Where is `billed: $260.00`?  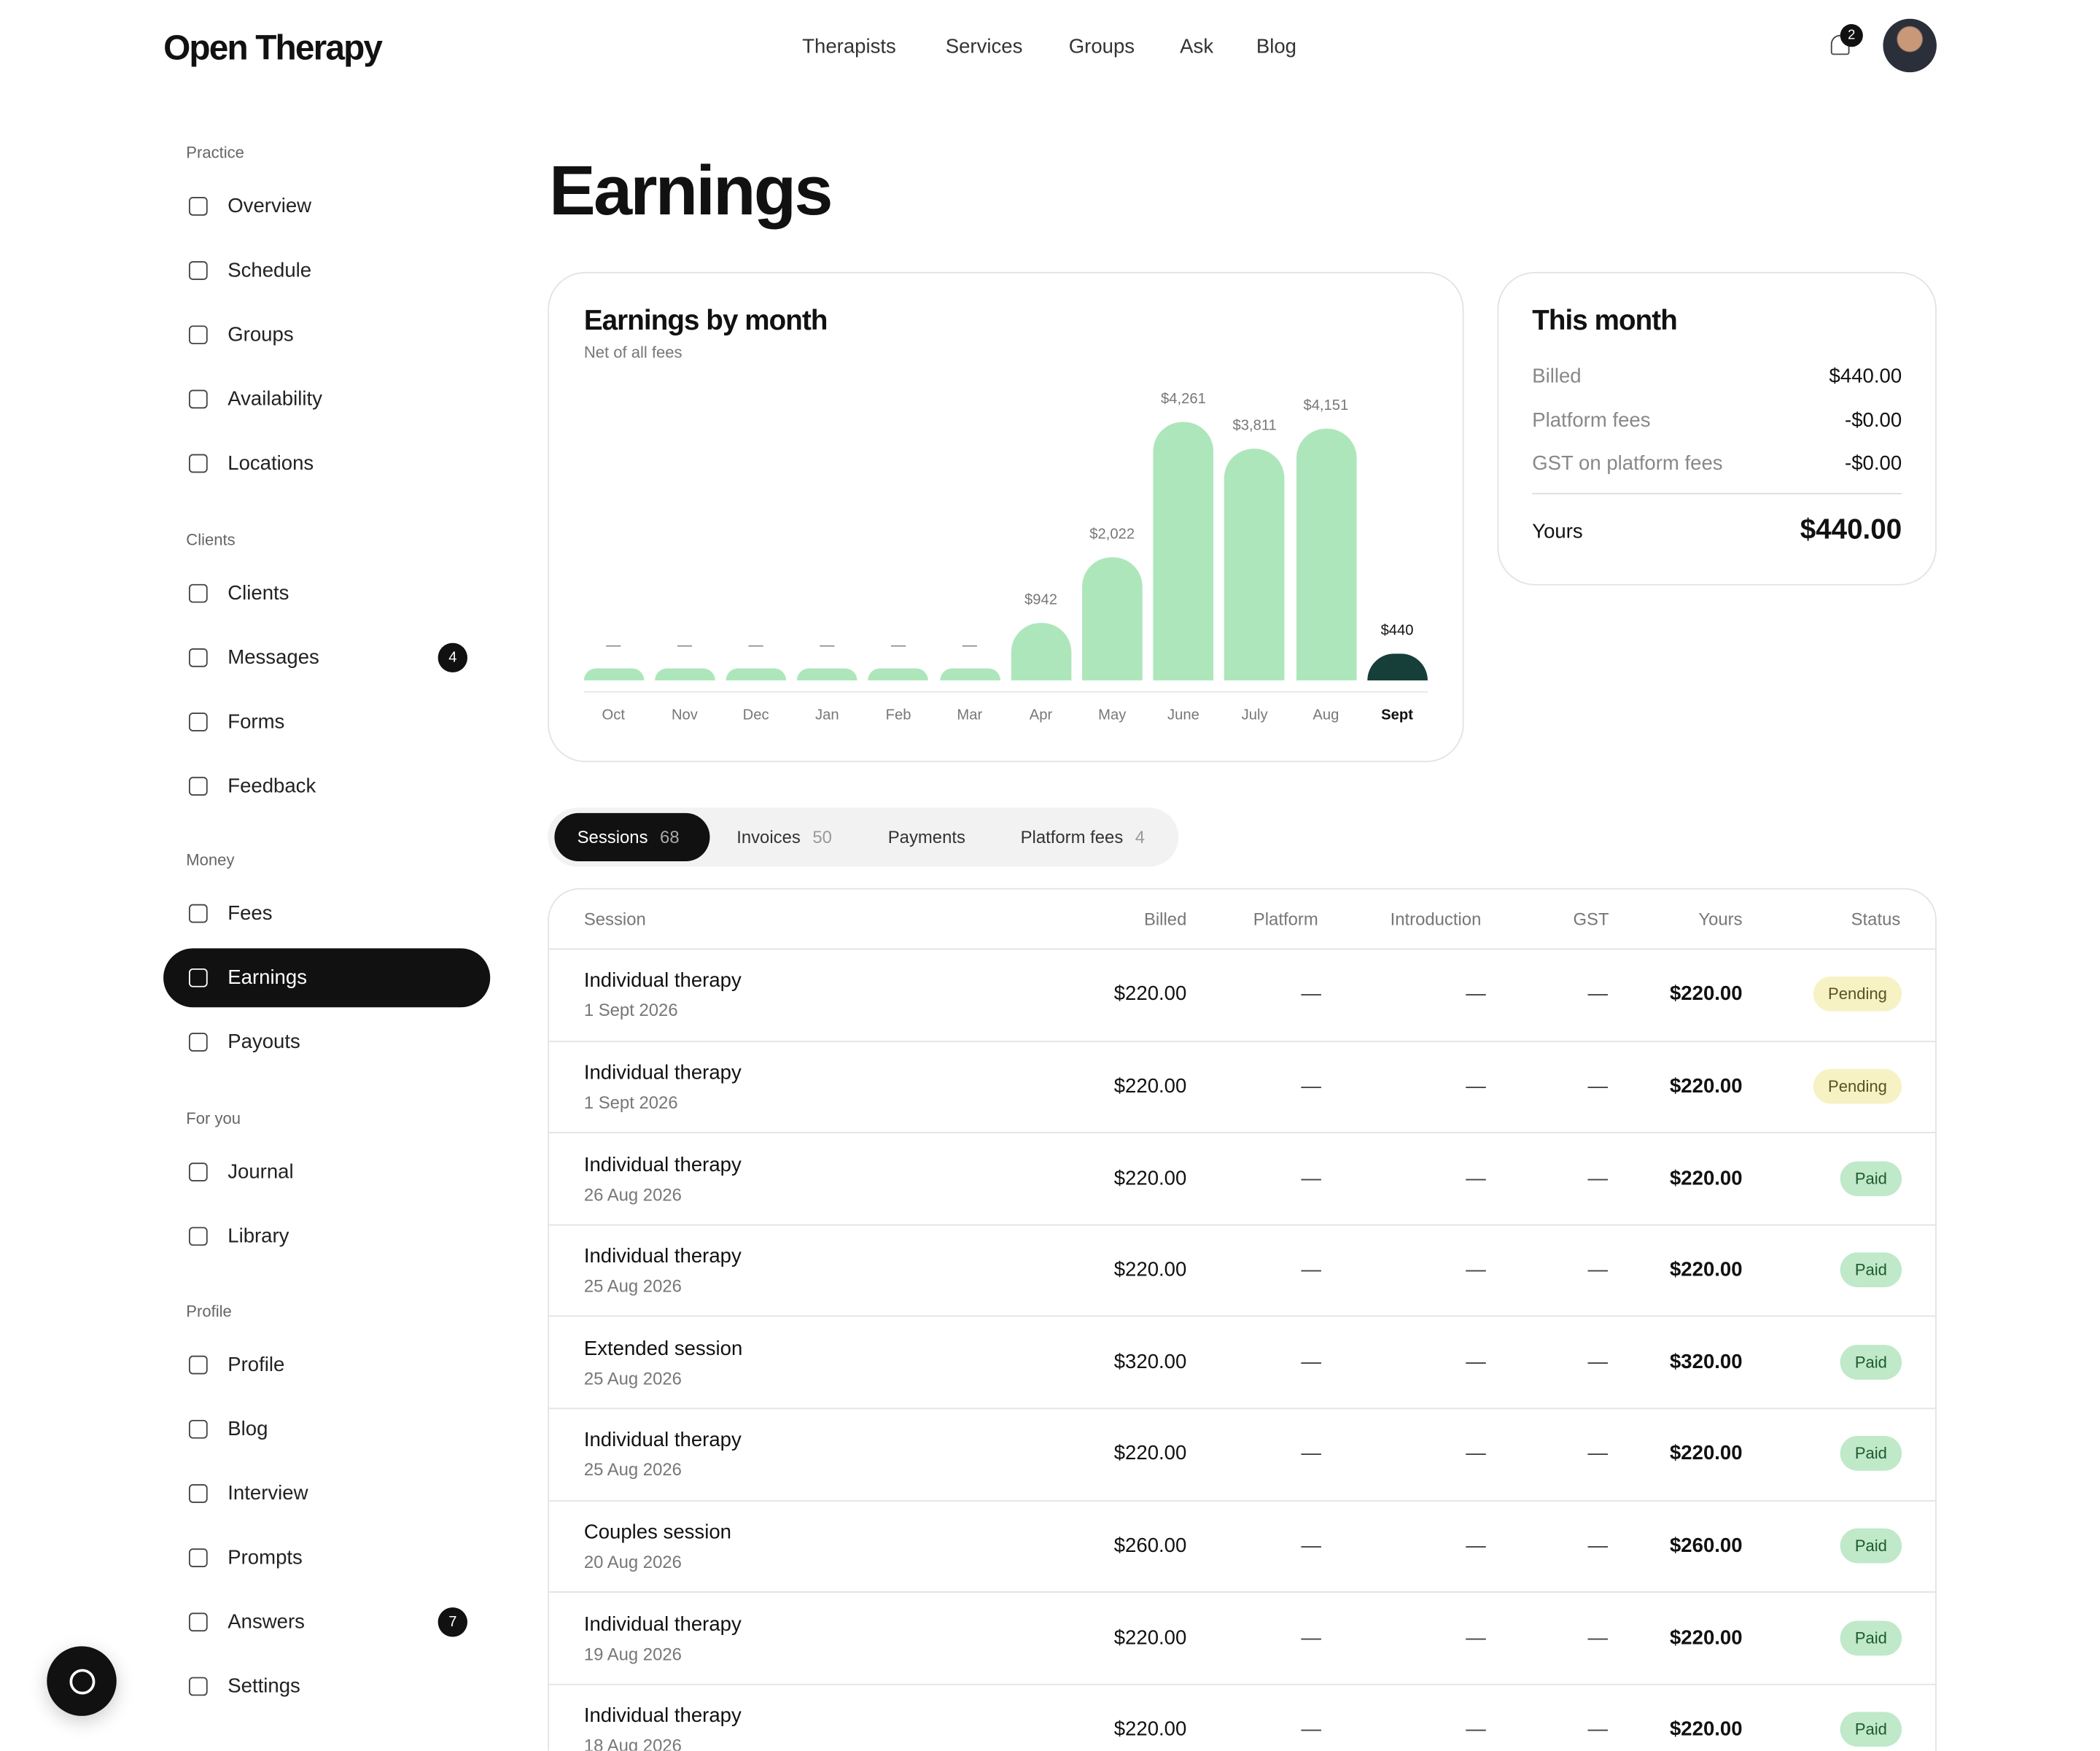
billed: $260.00 is located at coordinates (1150, 1546).